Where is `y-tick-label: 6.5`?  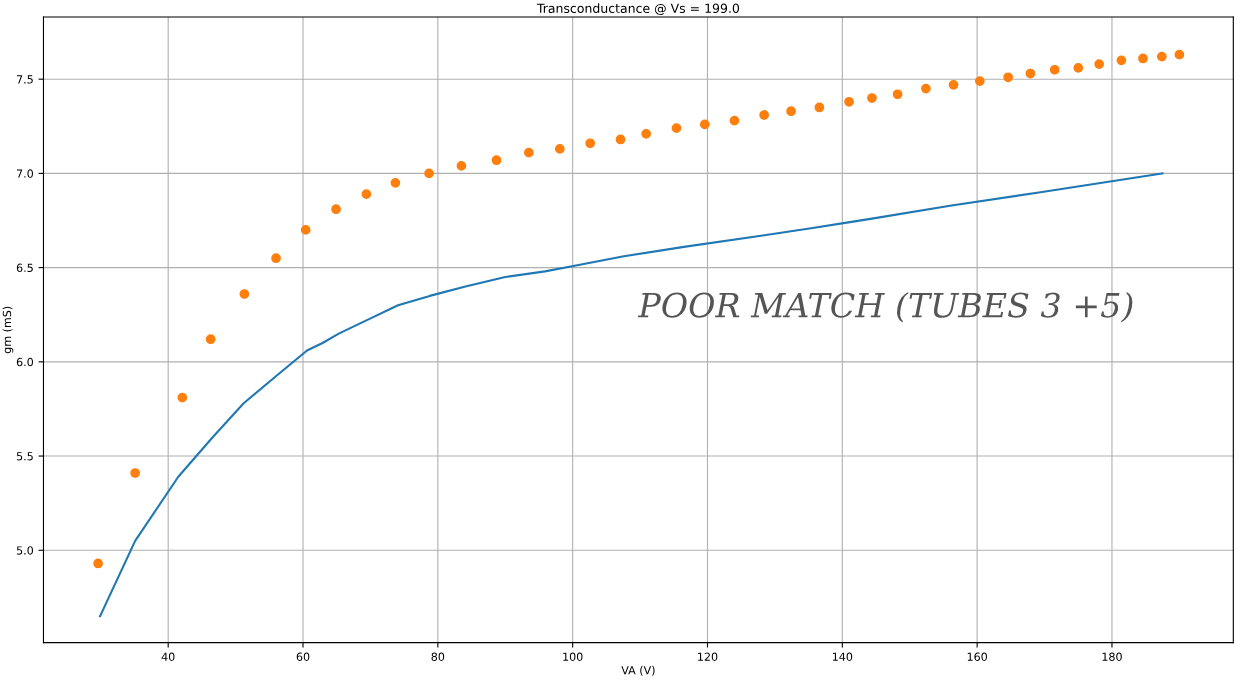
y-tick-label: 6.5 is located at coordinates (24, 267).